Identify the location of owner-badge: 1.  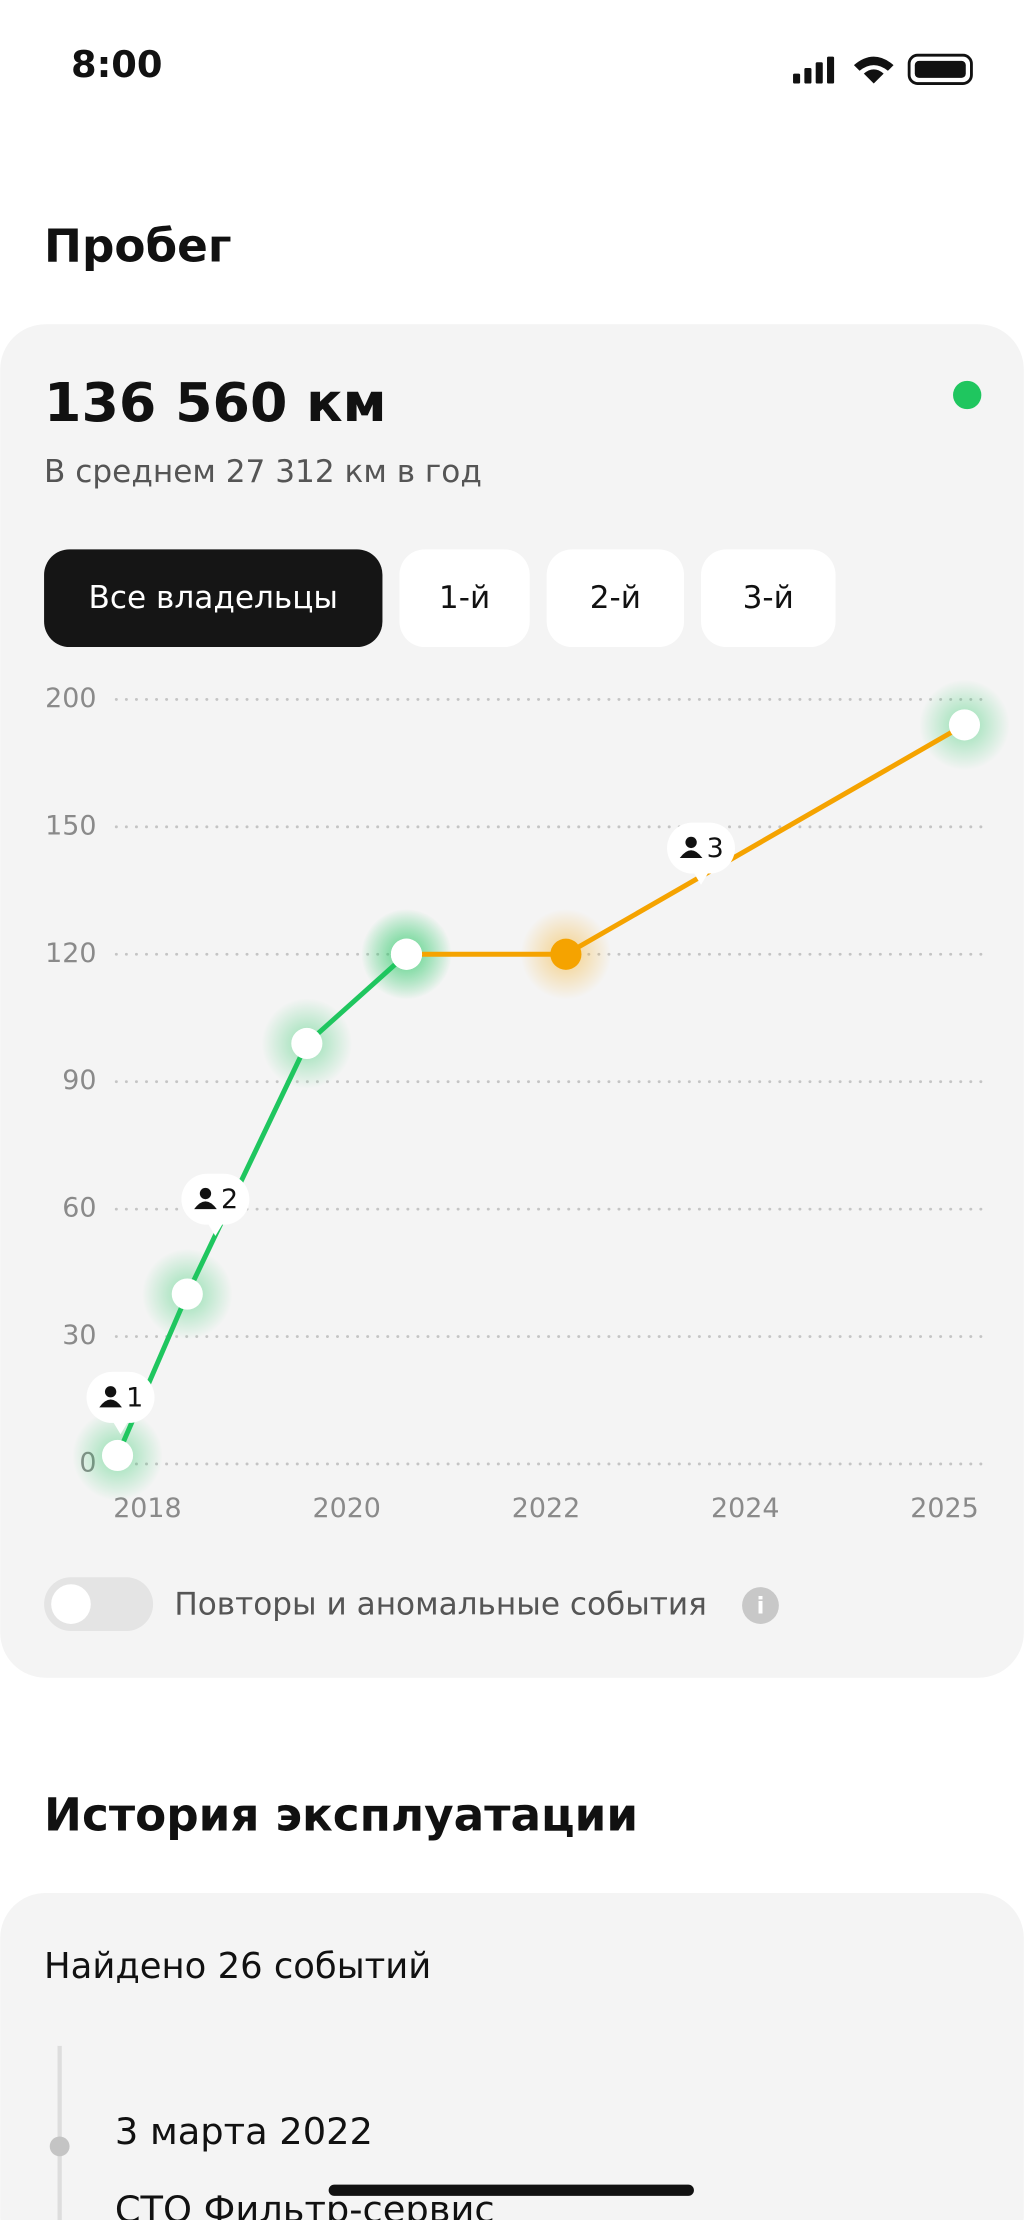
(120, 1403).